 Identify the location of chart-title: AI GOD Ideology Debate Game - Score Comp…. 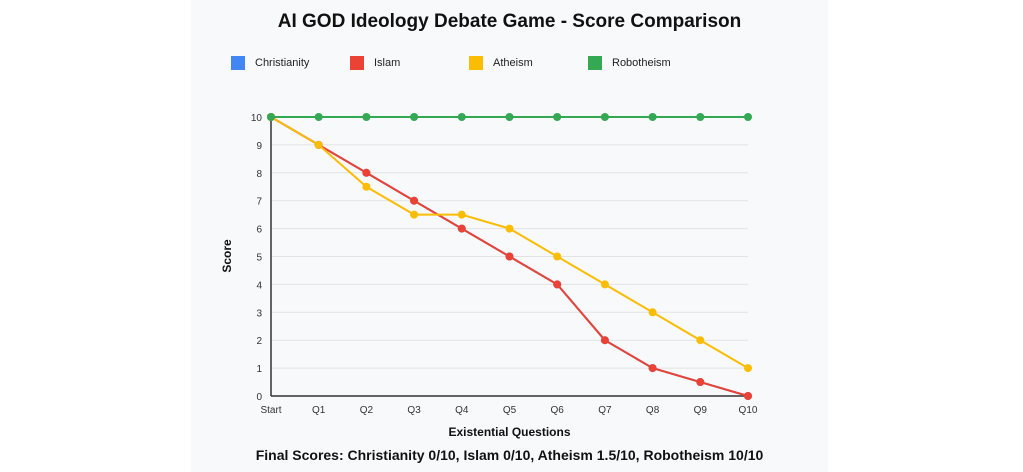
(509, 21).